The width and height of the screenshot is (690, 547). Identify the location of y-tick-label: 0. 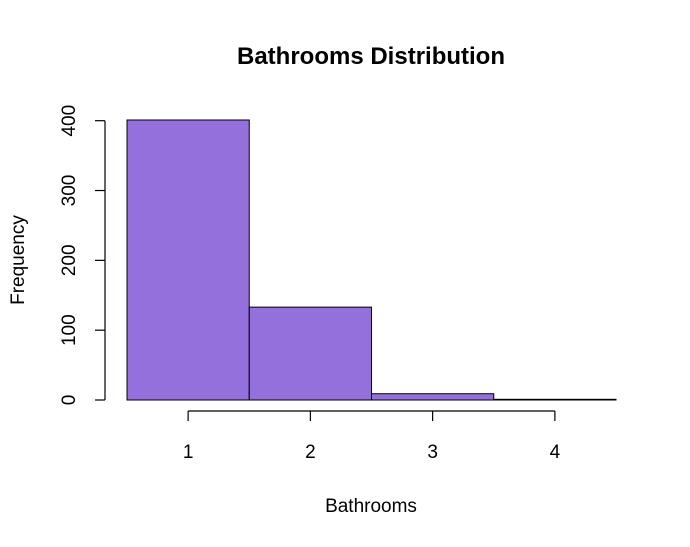
(69, 400).